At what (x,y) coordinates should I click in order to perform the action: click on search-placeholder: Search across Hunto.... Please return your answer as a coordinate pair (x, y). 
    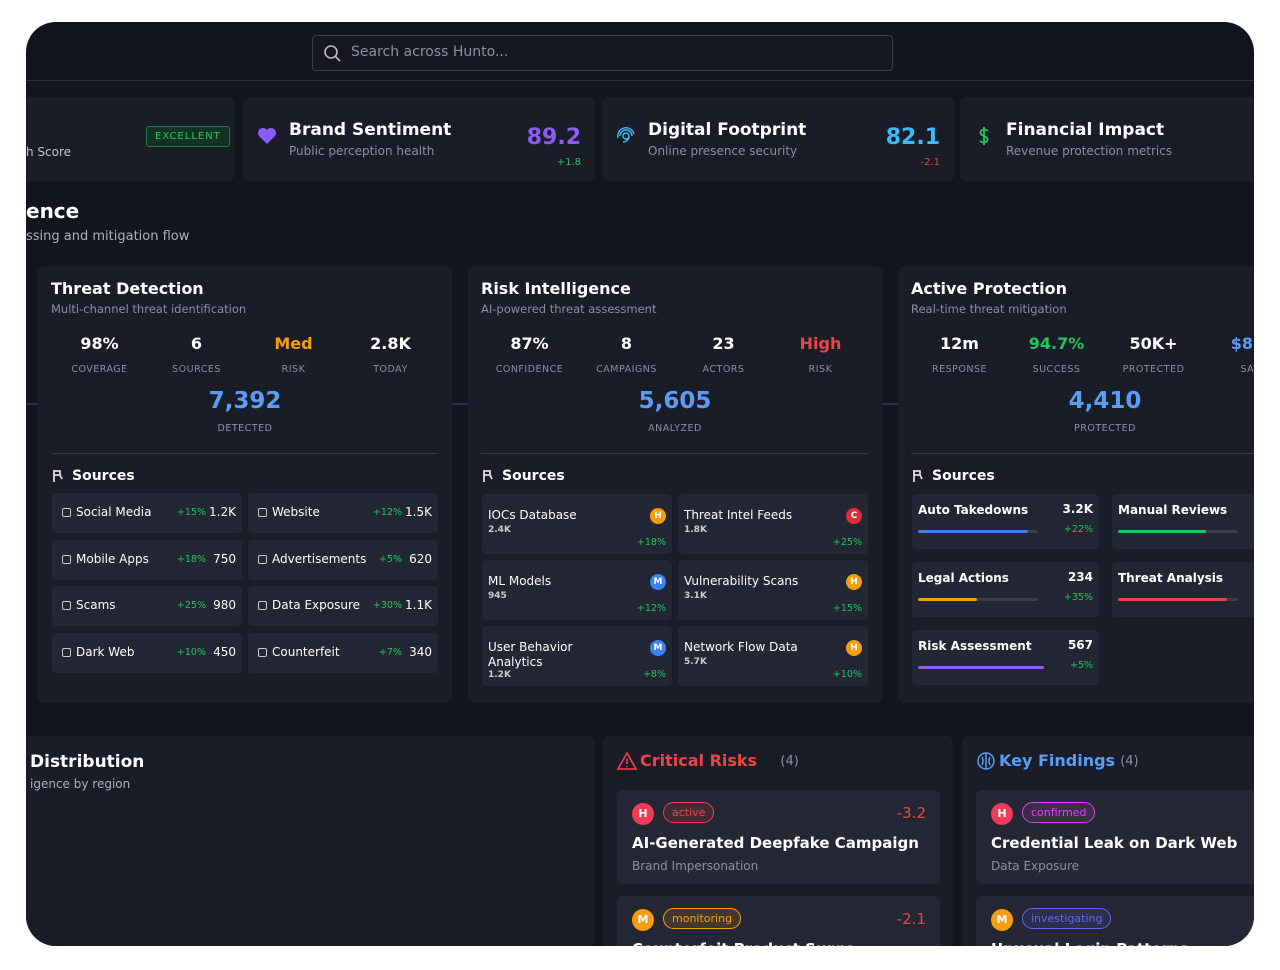
    Looking at the image, I should click on (430, 52).